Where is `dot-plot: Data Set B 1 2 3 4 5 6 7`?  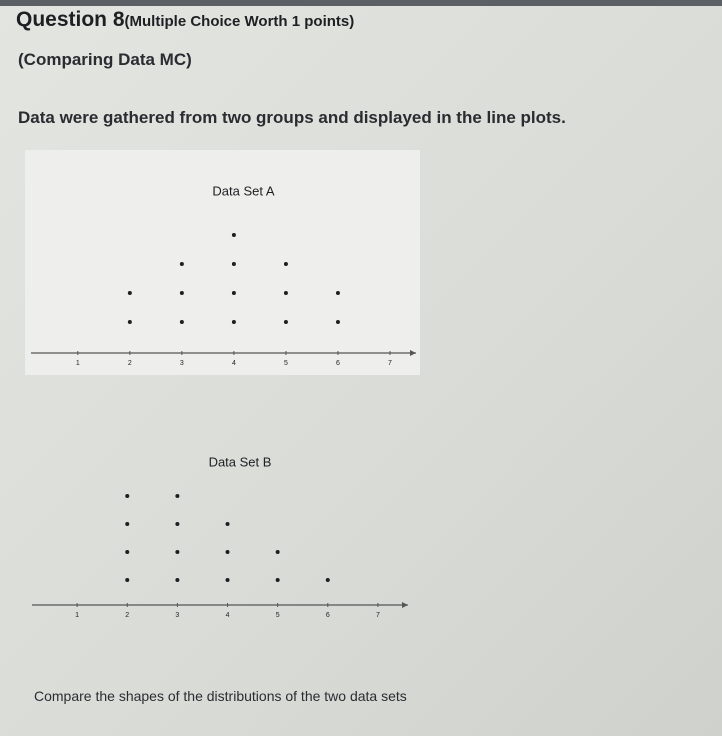 dot-plot: Data Set B 1 2 3 4 5 6 7 is located at coordinates (220, 536).